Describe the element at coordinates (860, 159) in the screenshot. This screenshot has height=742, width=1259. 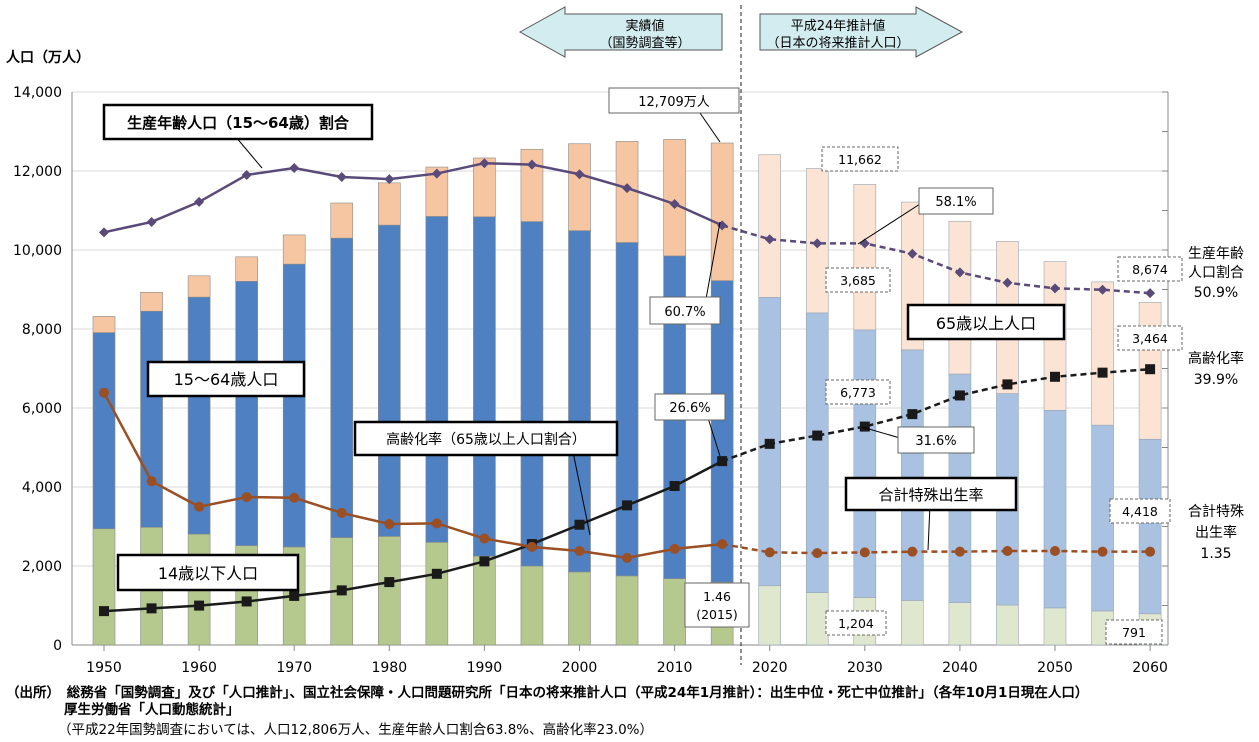
I see `callout-total-2030: 11,662` at that location.